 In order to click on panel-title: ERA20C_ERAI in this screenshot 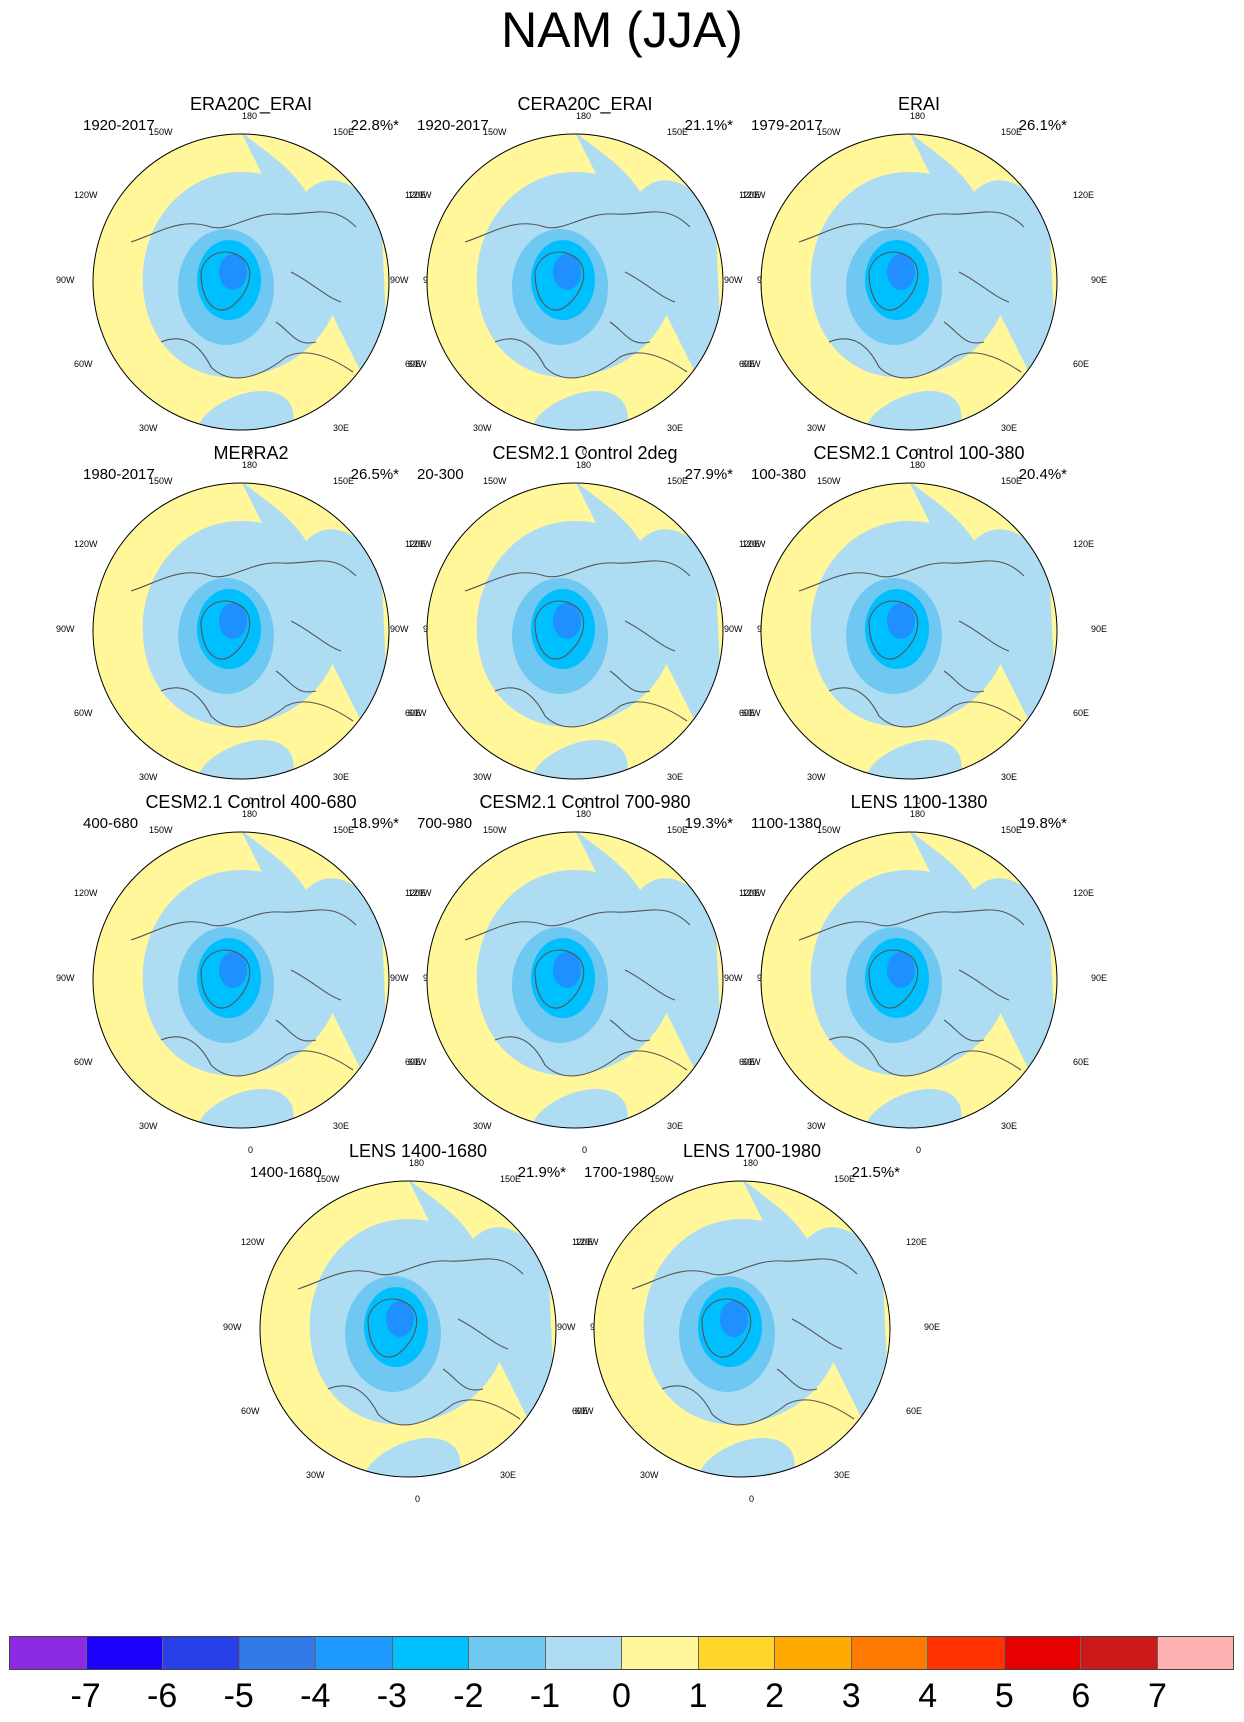, I will do `click(251, 104)`.